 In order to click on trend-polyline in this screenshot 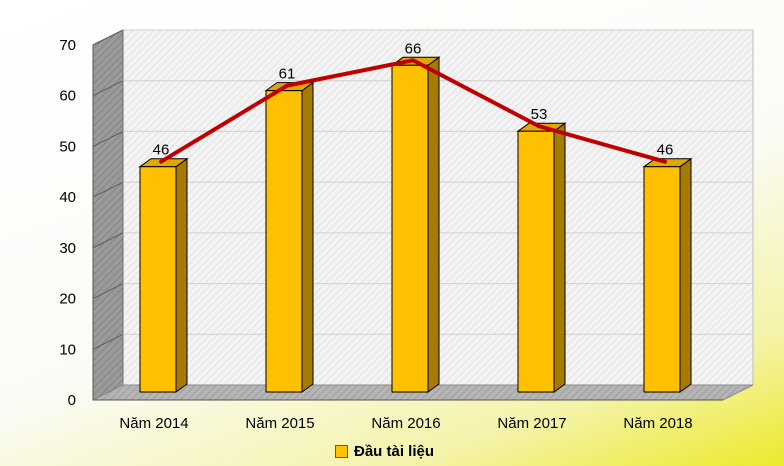, I will do `click(413, 111)`.